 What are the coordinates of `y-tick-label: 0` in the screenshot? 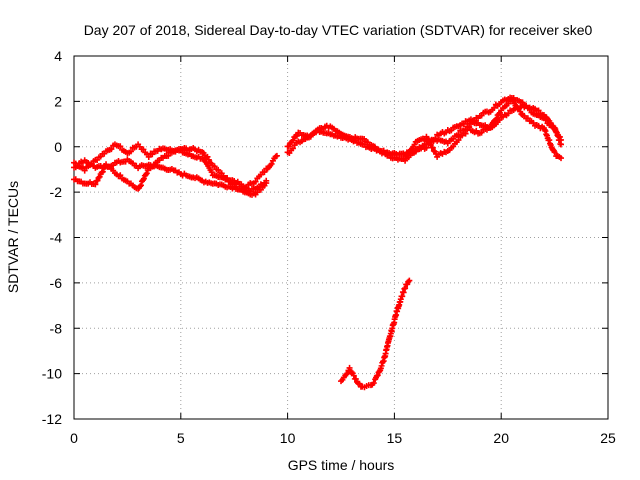 It's located at (58, 147).